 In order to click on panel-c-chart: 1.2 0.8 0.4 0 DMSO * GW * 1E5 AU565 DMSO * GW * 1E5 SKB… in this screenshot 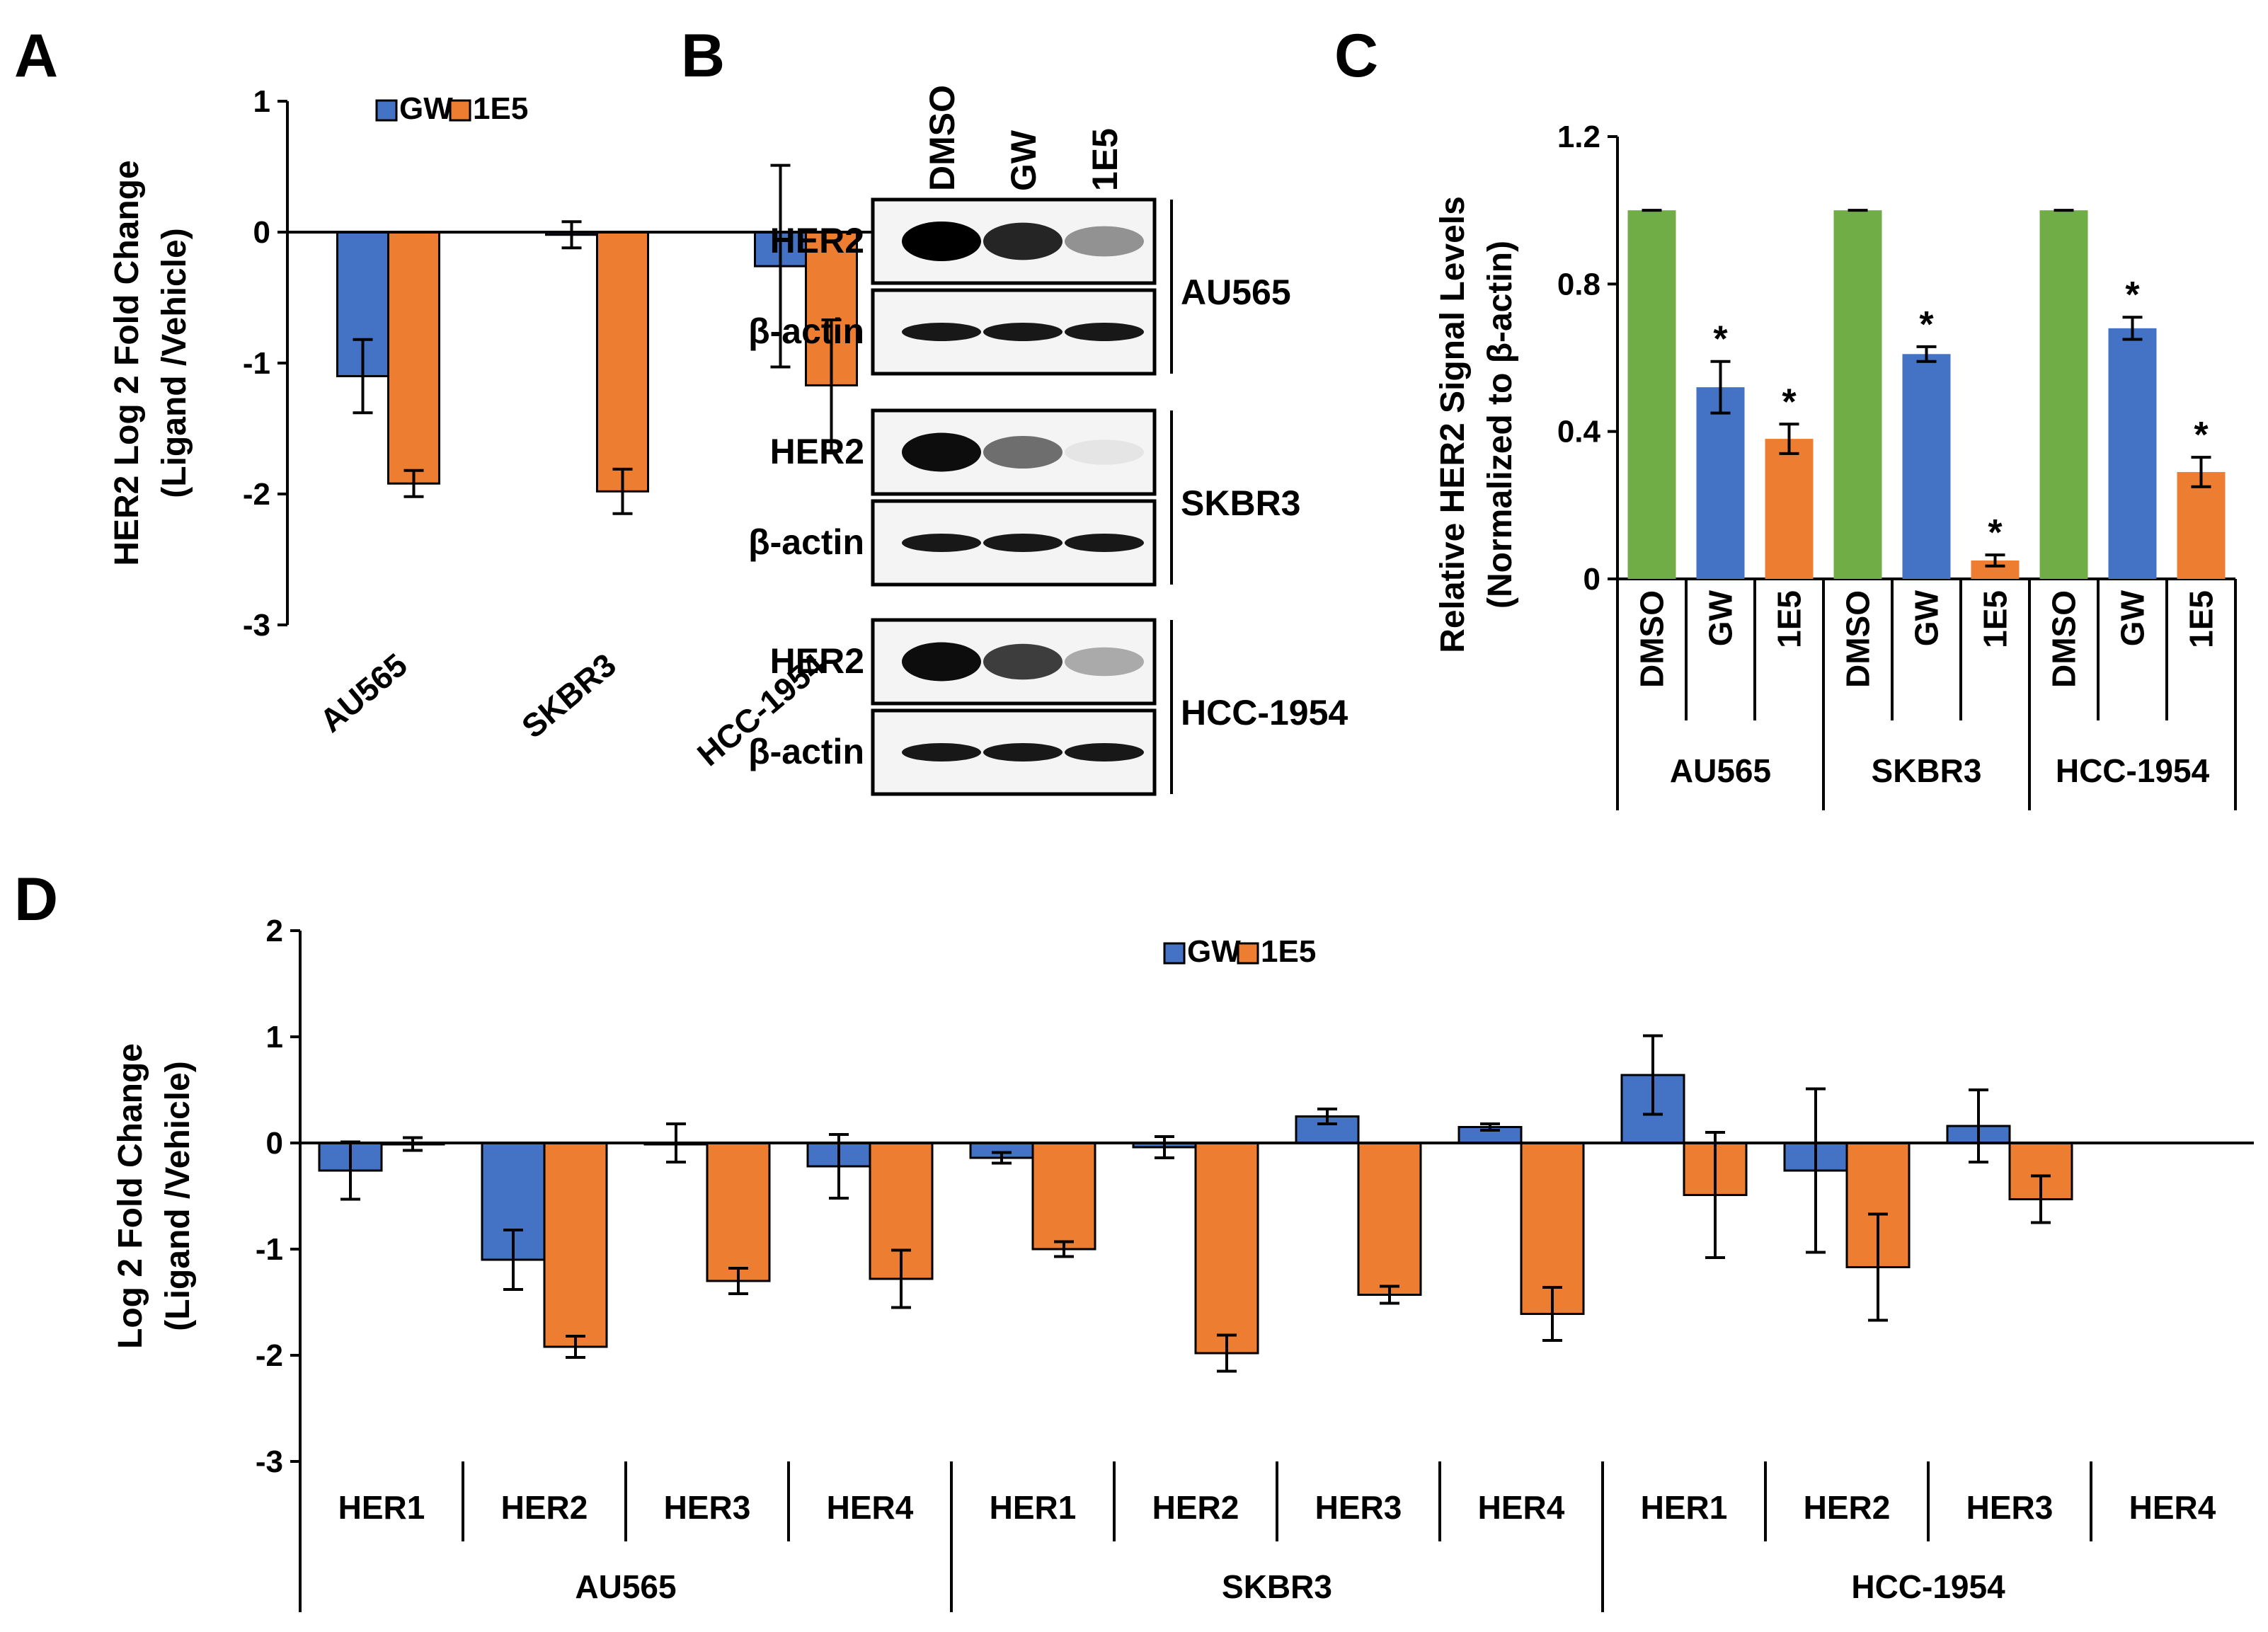, I will do `click(1836, 465)`.